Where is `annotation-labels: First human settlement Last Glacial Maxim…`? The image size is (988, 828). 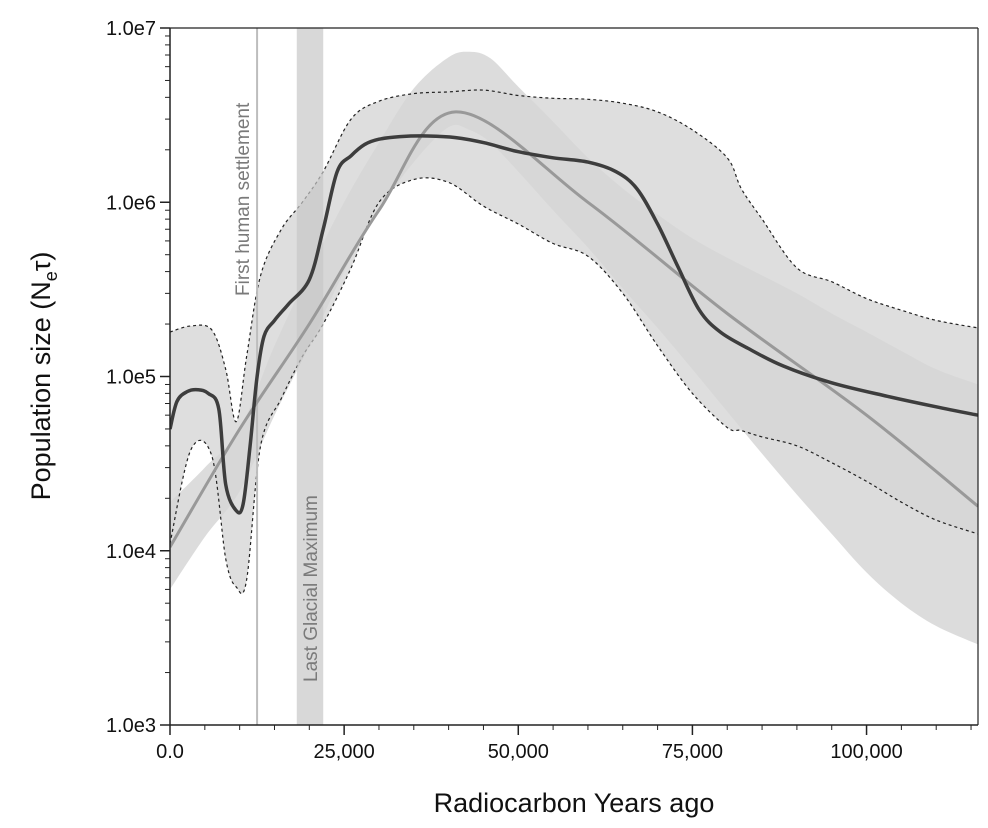 annotation-labels: First human settlement Last Glacial Maxim… is located at coordinates (277, 392).